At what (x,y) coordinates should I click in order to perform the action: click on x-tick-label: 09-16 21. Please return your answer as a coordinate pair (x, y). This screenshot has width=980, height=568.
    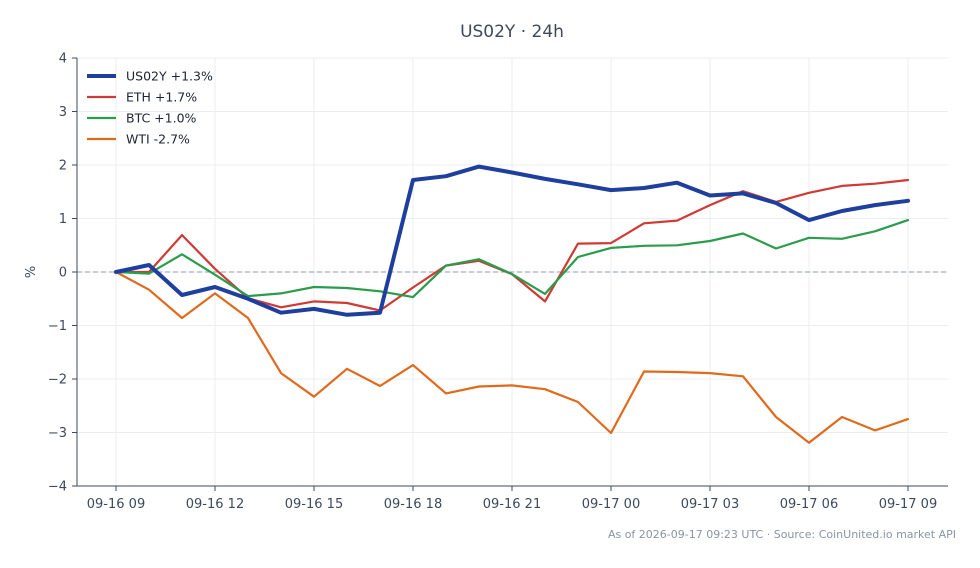
    Looking at the image, I should click on (512, 504).